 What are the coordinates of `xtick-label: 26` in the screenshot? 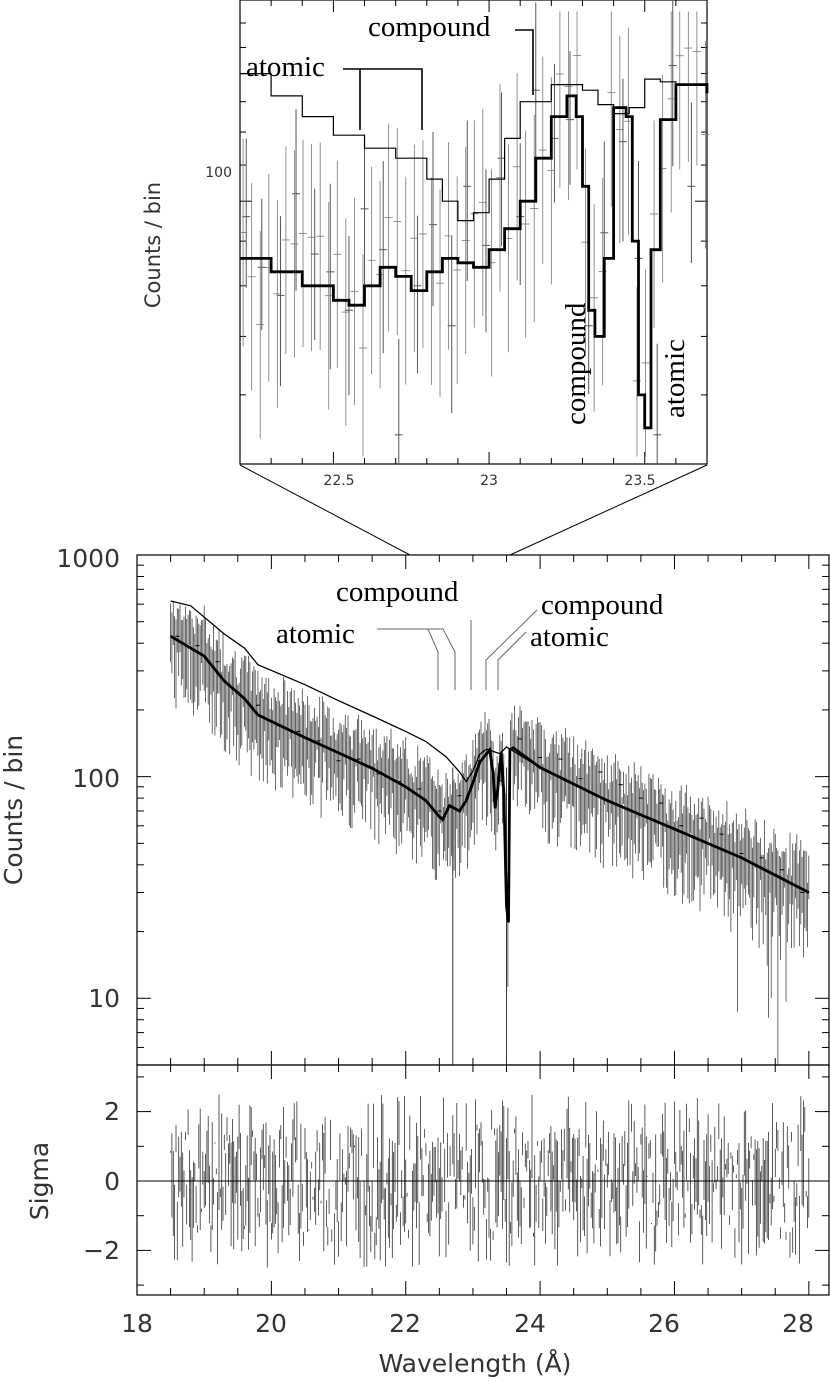 It's located at (664, 1323).